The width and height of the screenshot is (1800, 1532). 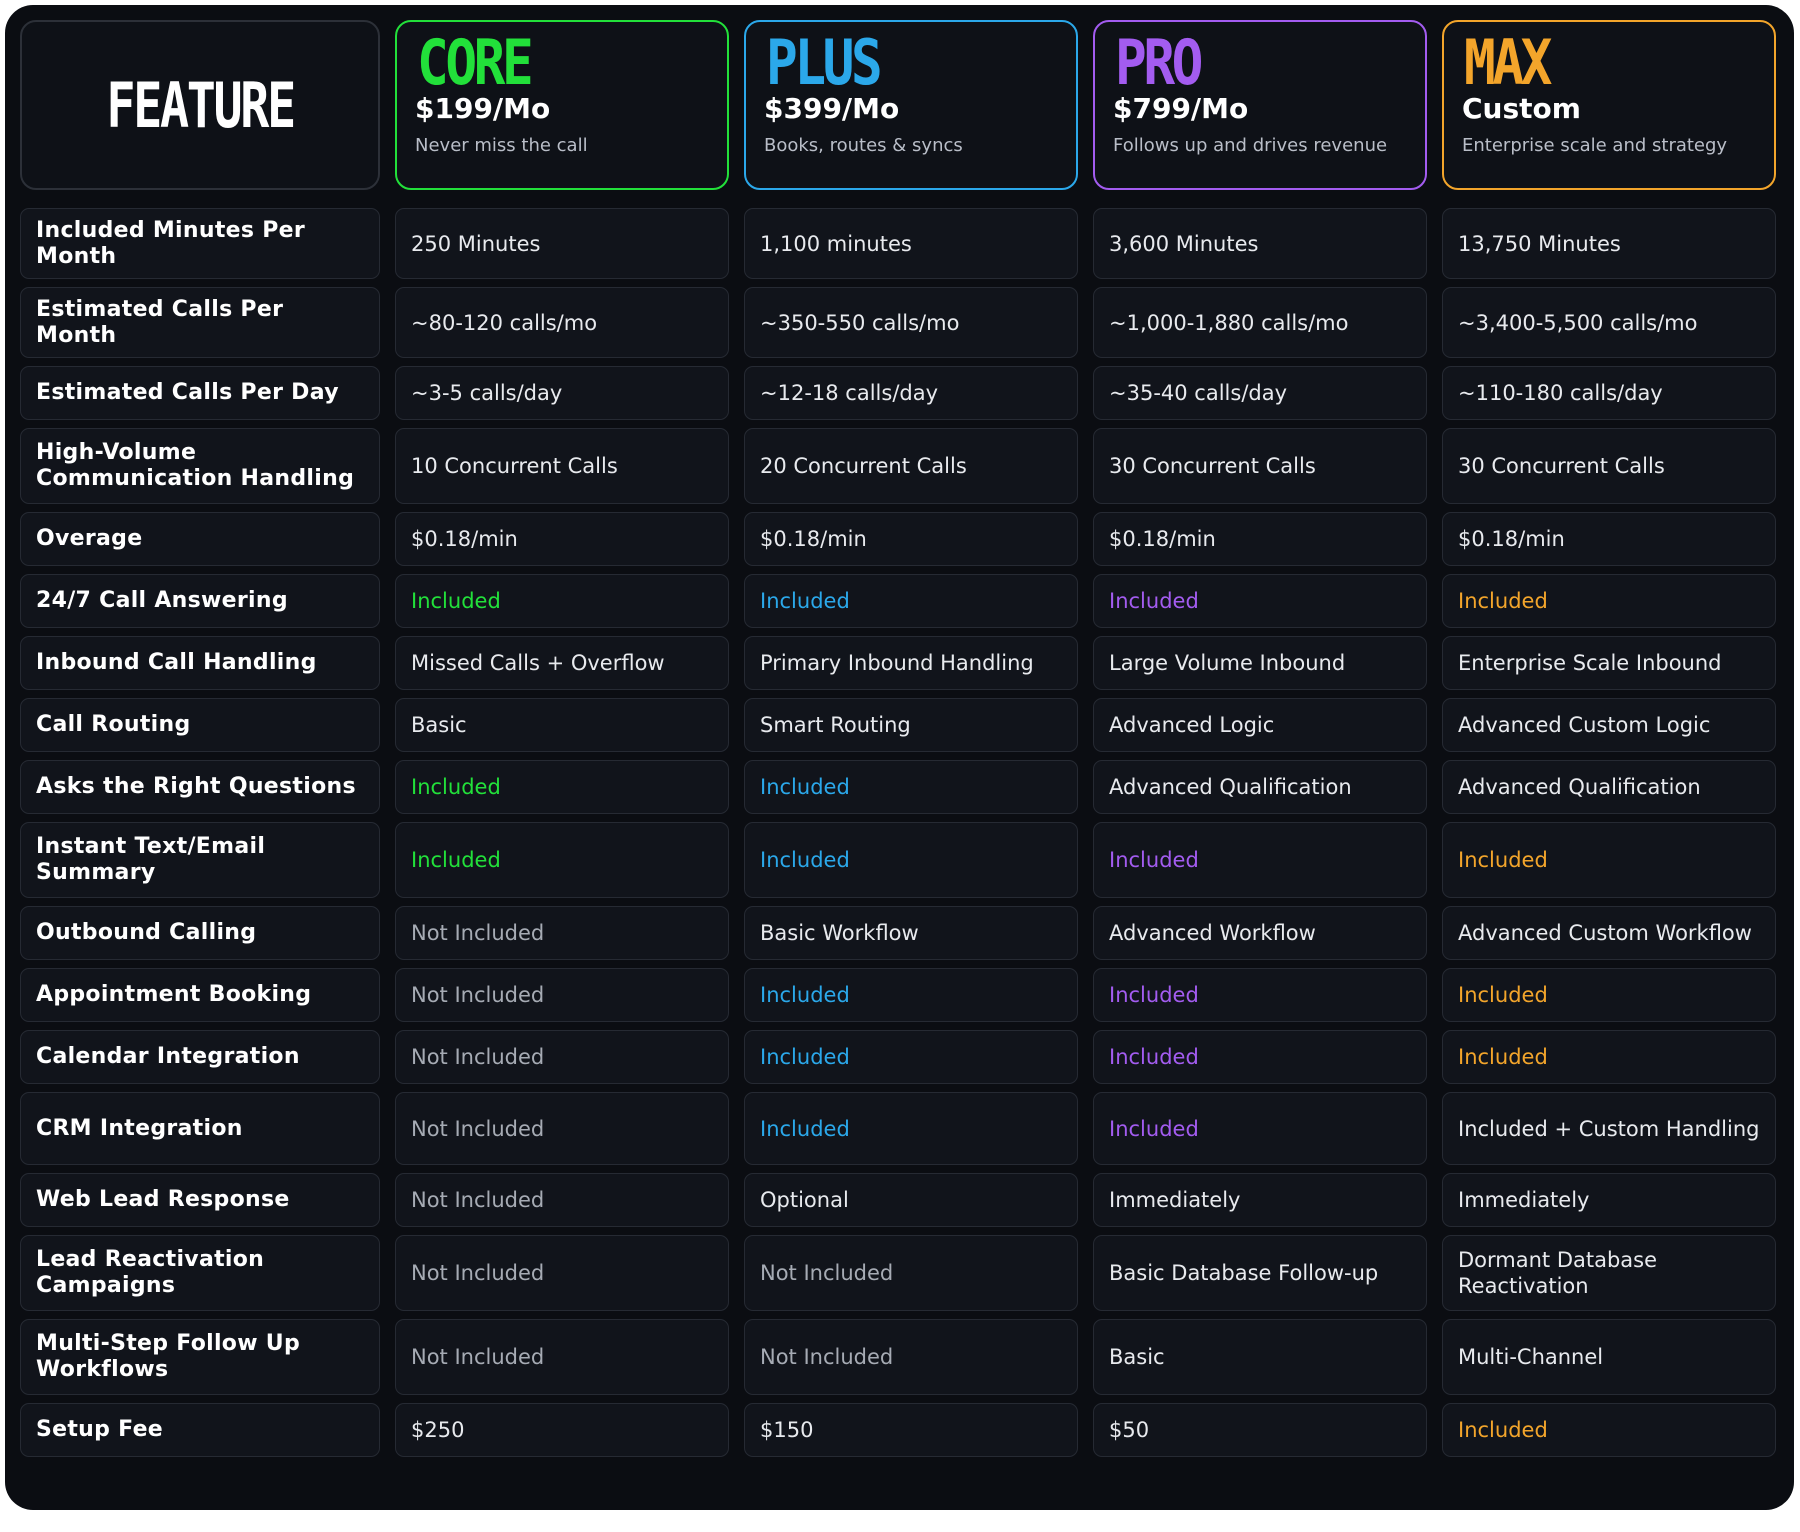 I want to click on row-value-core: ~80-120 calls/mo, so click(x=562, y=322).